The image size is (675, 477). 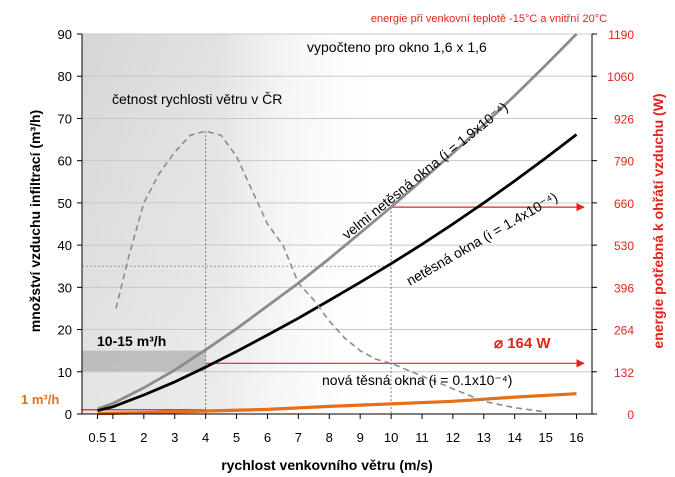 What do you see at coordinates (624, 373) in the screenshot?
I see `y-right-tick-label: 132` at bounding box center [624, 373].